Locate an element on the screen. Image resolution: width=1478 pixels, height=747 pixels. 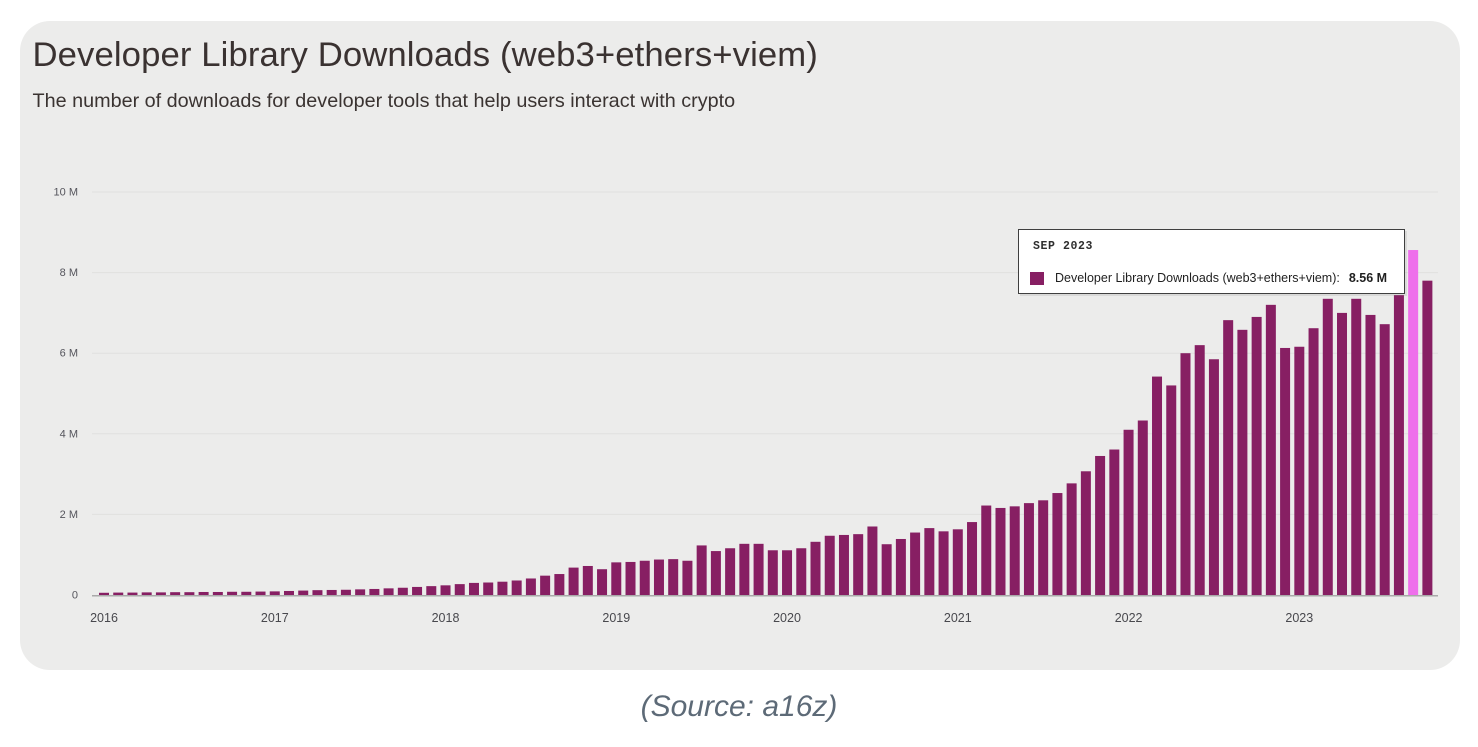
svg-text: 8 M is located at coordinates (69, 273).